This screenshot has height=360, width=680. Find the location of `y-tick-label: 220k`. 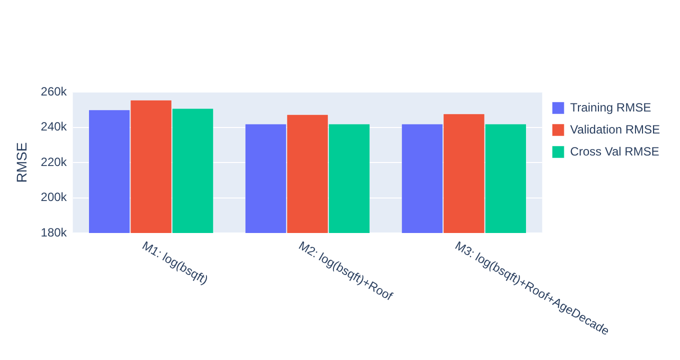

y-tick-label: 220k is located at coordinates (54, 161).